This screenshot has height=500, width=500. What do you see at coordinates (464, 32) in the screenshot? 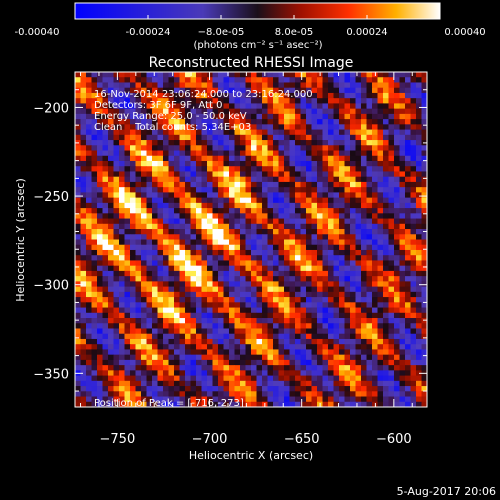
I see `colorbar-tick-label: 0.00040` at bounding box center [464, 32].